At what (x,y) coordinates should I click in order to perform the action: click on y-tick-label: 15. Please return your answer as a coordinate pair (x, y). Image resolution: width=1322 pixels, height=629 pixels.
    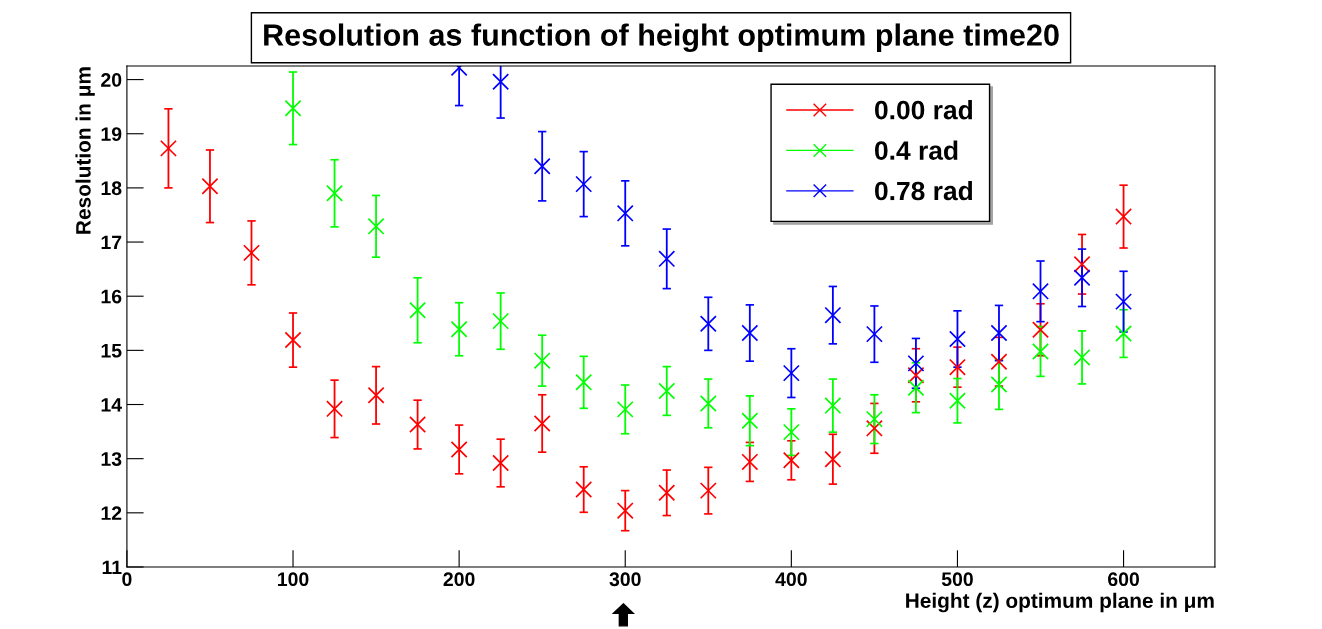
    Looking at the image, I should click on (111, 351).